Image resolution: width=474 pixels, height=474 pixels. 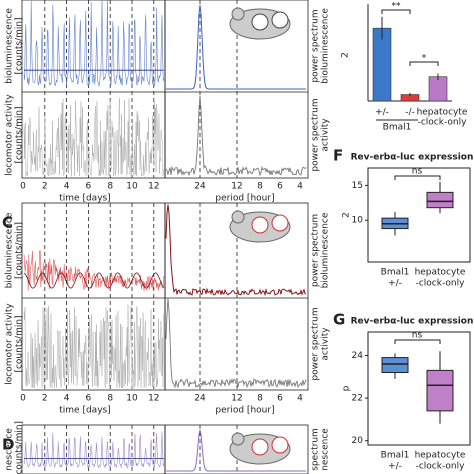 What do you see at coordinates (7, 223) in the screenshot?
I see `panel-letter: C` at bounding box center [7, 223].